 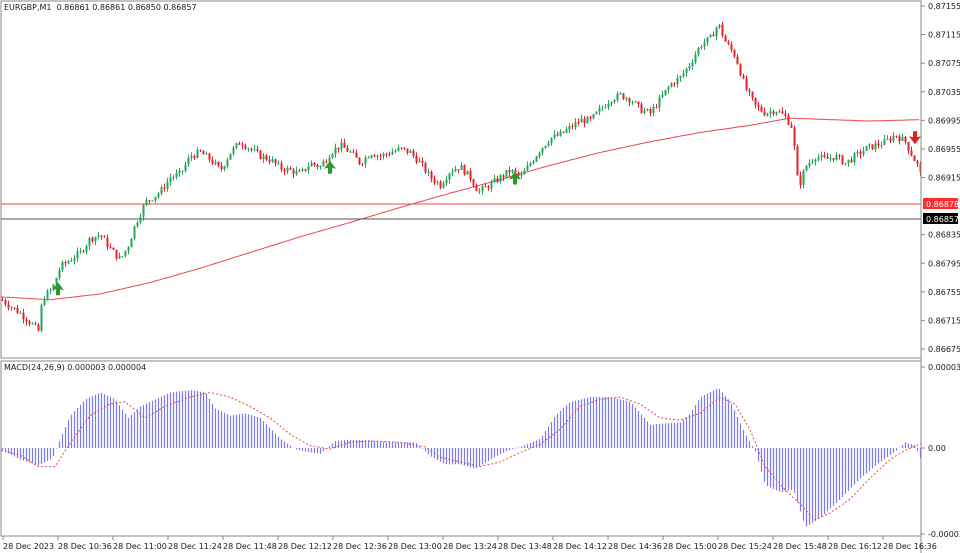 I want to click on svg-text: 0.86755, so click(x=944, y=292).